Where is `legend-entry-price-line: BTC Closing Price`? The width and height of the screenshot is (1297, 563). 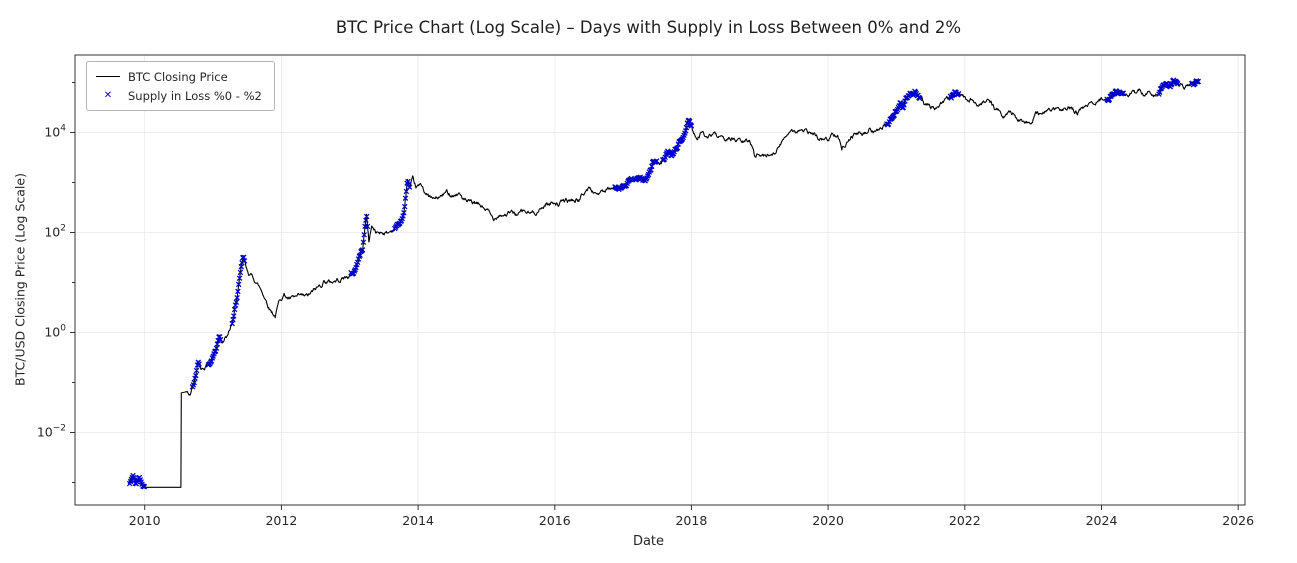 legend-entry-price-line: BTC Closing Price is located at coordinates (179, 76).